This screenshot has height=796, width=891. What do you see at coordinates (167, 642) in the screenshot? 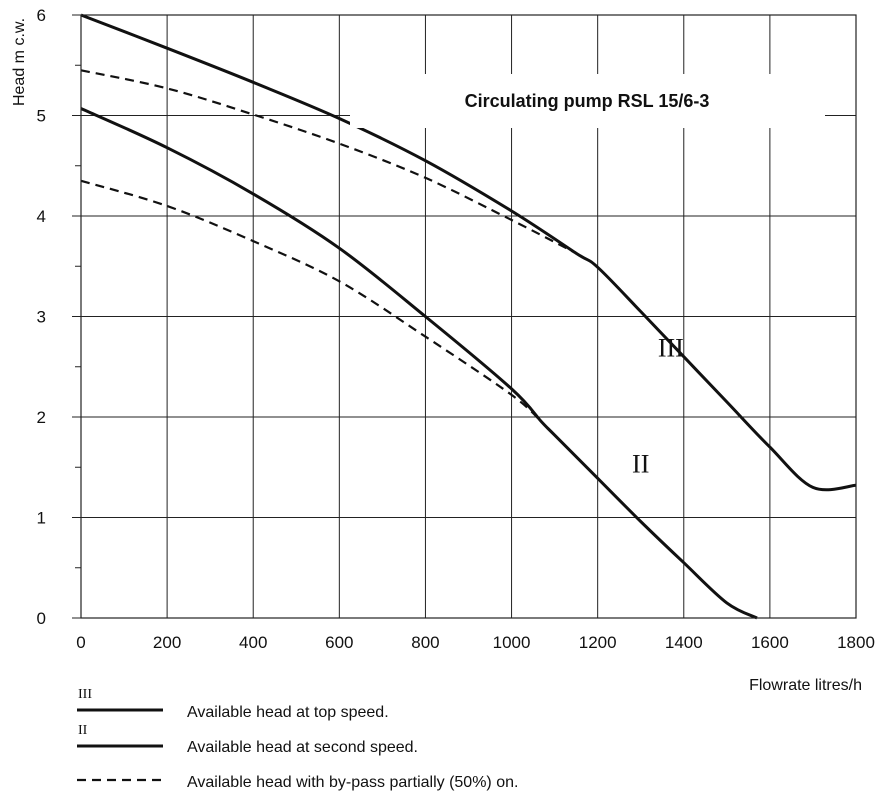
I see `x-tick-label: 200` at bounding box center [167, 642].